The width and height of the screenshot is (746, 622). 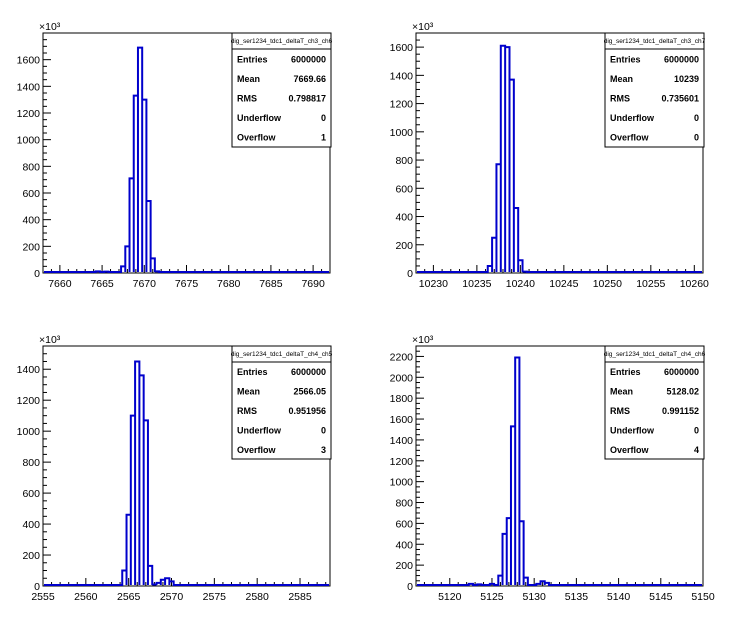 What do you see at coordinates (619, 597) in the screenshot?
I see `x-tick-label: 5140` at bounding box center [619, 597].